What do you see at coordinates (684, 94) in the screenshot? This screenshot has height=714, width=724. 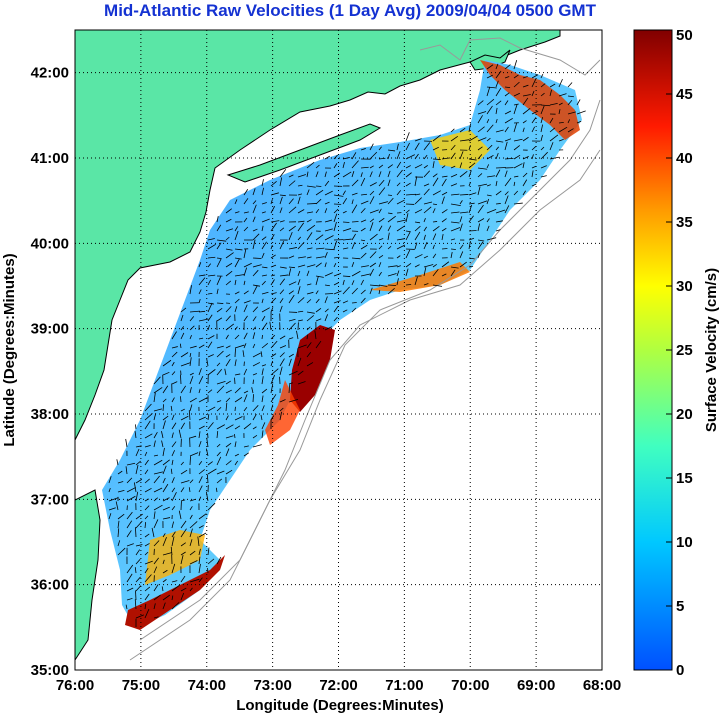 I see `colorbar-tick-label: 45` at bounding box center [684, 94].